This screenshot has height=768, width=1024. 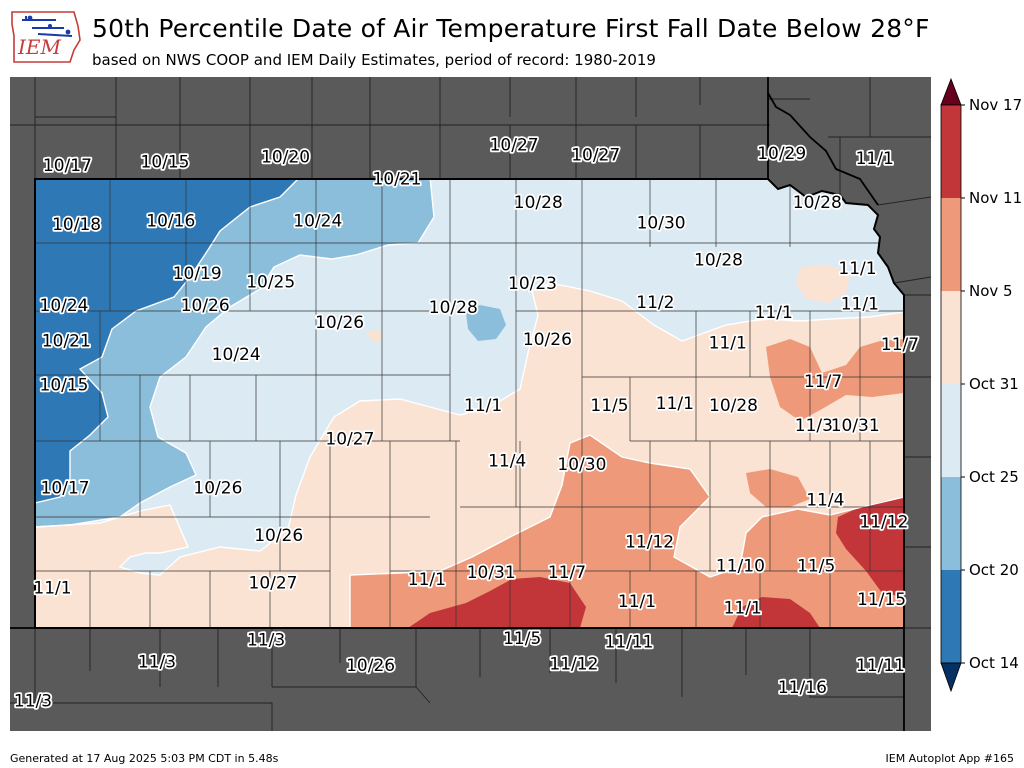 I want to click on iem-logo: IEM, so click(x=46, y=36).